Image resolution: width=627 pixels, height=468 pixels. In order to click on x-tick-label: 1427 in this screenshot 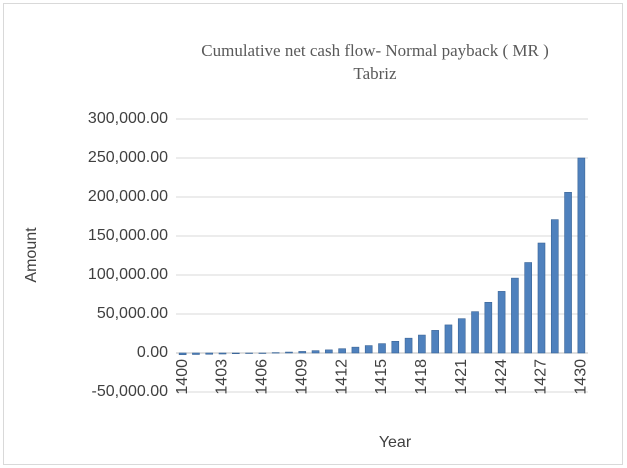, I will do `click(541, 377)`.